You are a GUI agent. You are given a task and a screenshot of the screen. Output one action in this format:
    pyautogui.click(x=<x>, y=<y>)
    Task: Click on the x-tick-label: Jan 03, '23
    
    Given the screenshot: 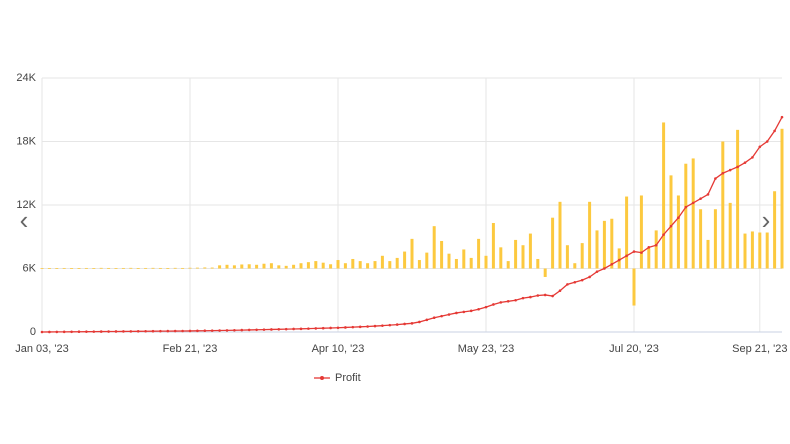 What is the action you would take?
    pyautogui.click(x=41, y=349)
    